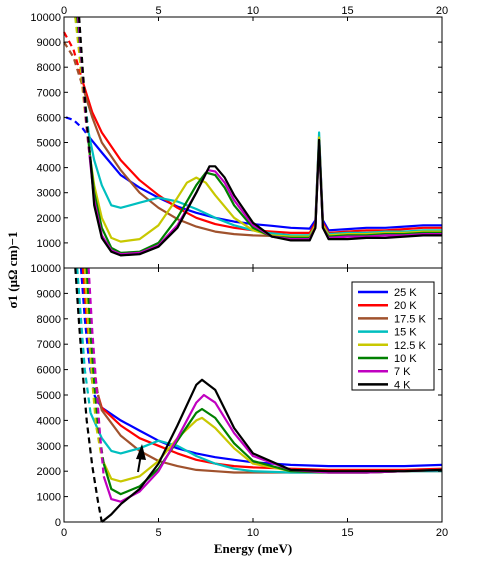  I want to click on bottom-series-4-k-extrapolation, so click(88, 395).